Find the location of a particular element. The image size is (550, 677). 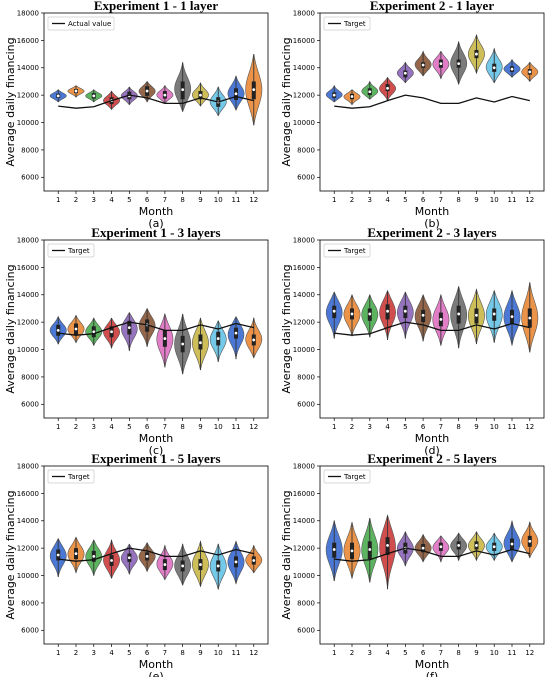

legend-label: Target is located at coordinates (354, 251).